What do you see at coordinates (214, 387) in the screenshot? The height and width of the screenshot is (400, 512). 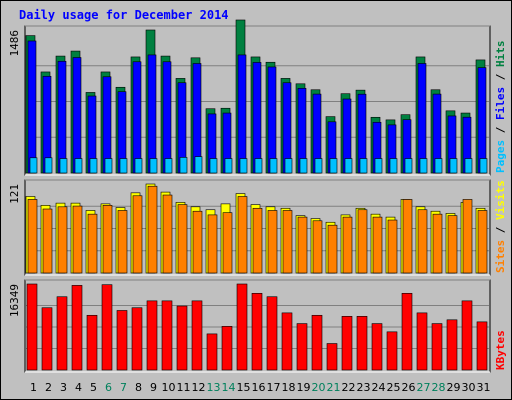 I see `x-tick-label-day-13: 13` at bounding box center [214, 387].